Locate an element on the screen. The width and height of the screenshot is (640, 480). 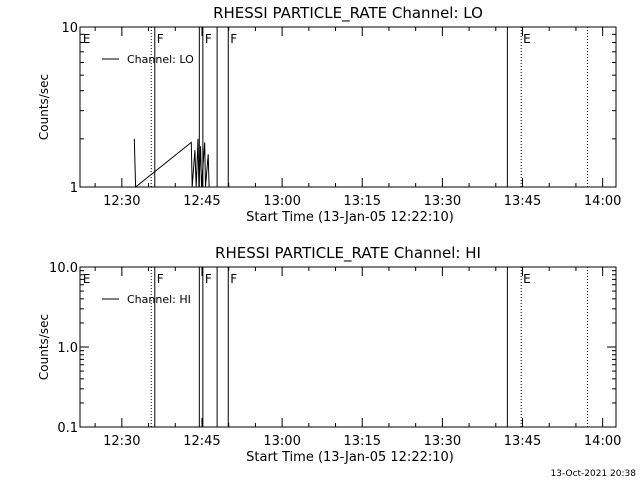
legend: Channel: HI is located at coordinates (146, 299).